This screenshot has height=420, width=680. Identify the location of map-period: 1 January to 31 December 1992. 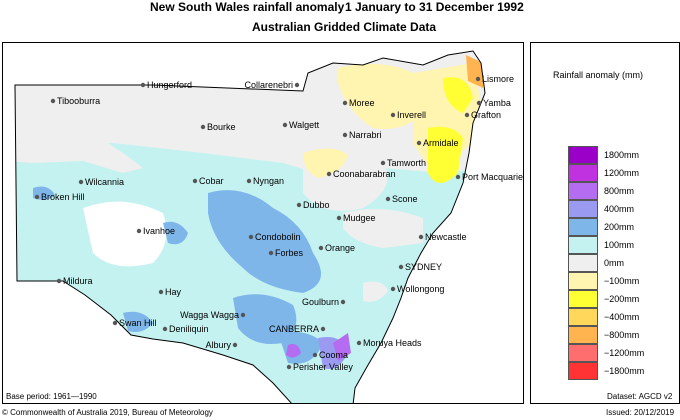
(434, 7).